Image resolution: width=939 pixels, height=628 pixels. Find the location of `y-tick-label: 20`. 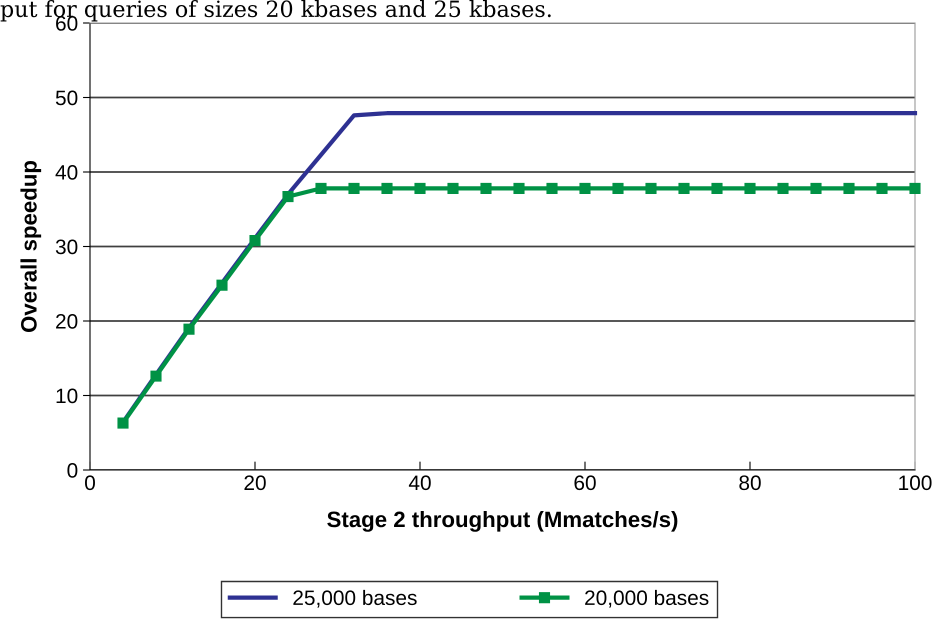

y-tick-label: 20 is located at coordinates (67, 321).